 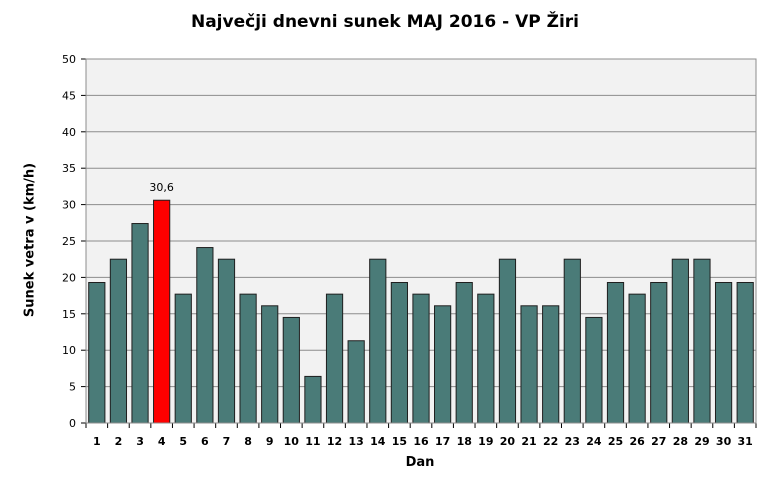 What do you see at coordinates (69, 168) in the screenshot?
I see `y-tick-label: 35` at bounding box center [69, 168].